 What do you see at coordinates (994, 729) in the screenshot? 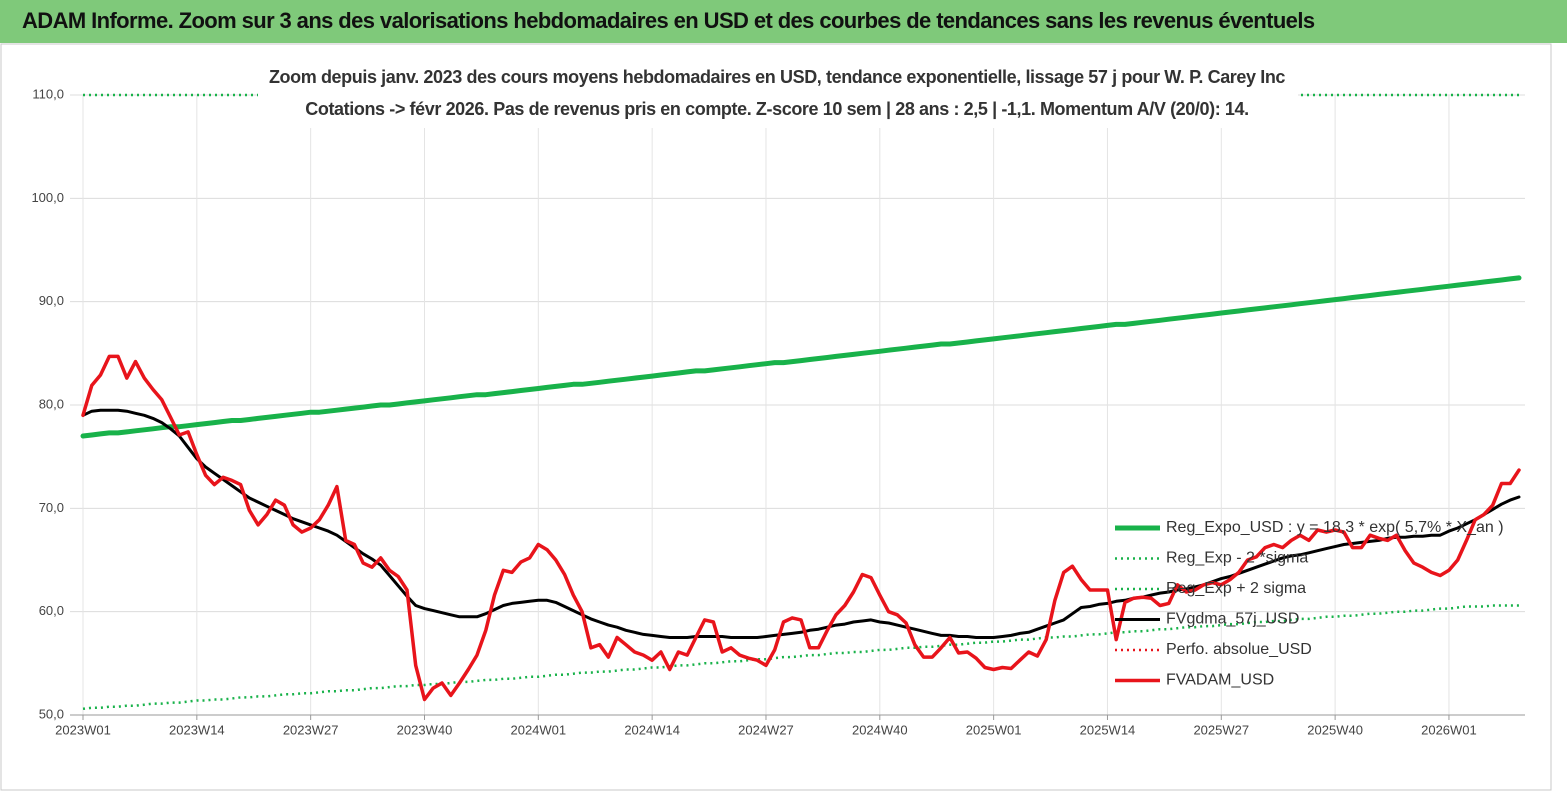
I see `x-tick-label: 2025W01` at bounding box center [994, 729].